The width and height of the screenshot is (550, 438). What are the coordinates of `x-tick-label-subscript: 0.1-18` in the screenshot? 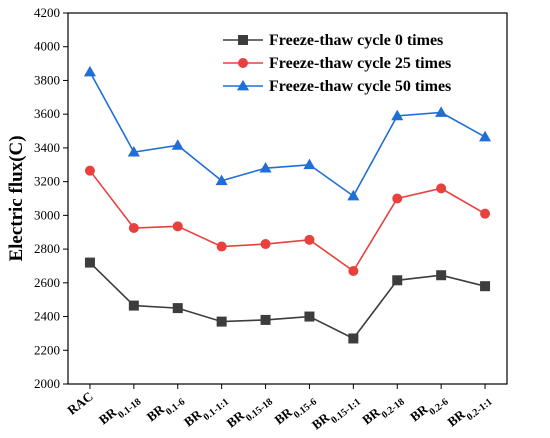 It's located at (129, 408).